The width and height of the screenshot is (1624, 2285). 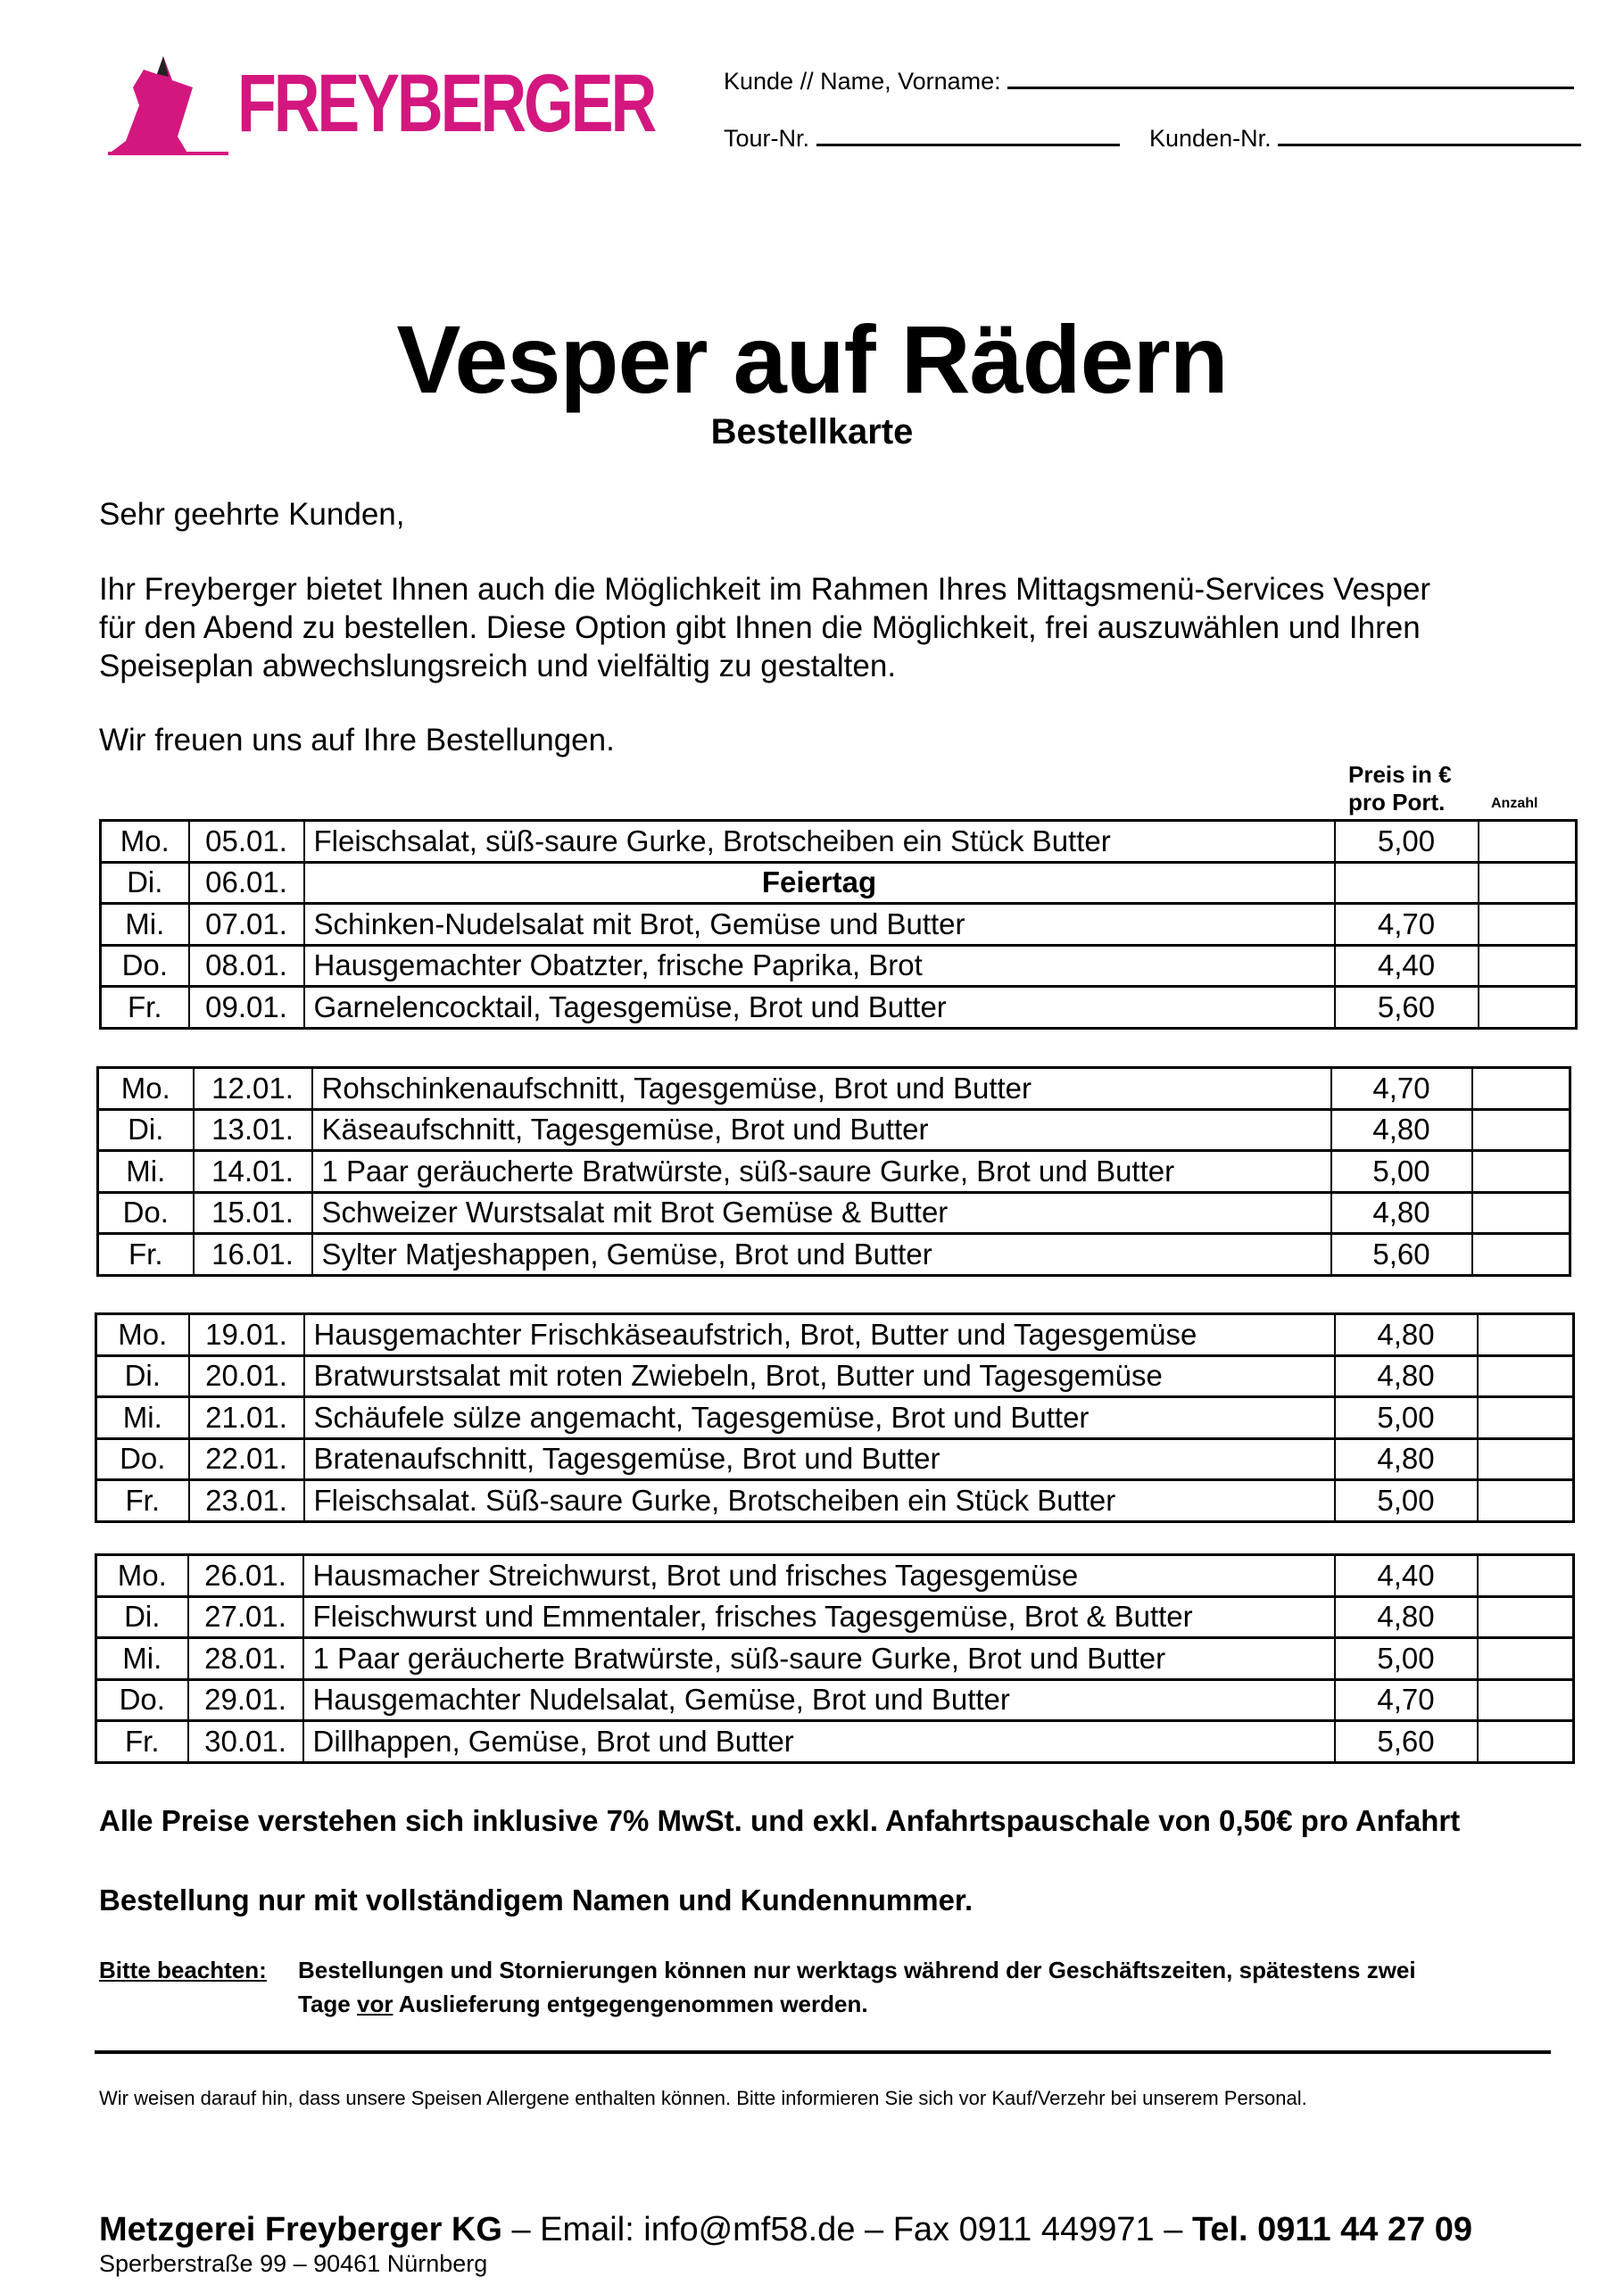 What do you see at coordinates (357, 740) in the screenshot?
I see `closing: Wir freuen uns auf Ihre Bestellungen.` at bounding box center [357, 740].